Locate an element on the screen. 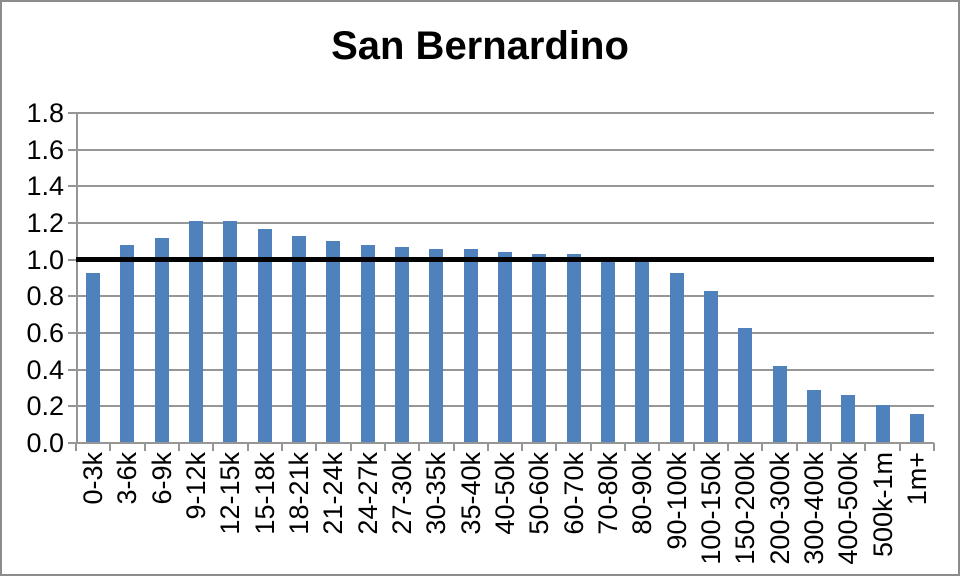  y-axis-tick-label: 1.8 is located at coordinates (45, 113).